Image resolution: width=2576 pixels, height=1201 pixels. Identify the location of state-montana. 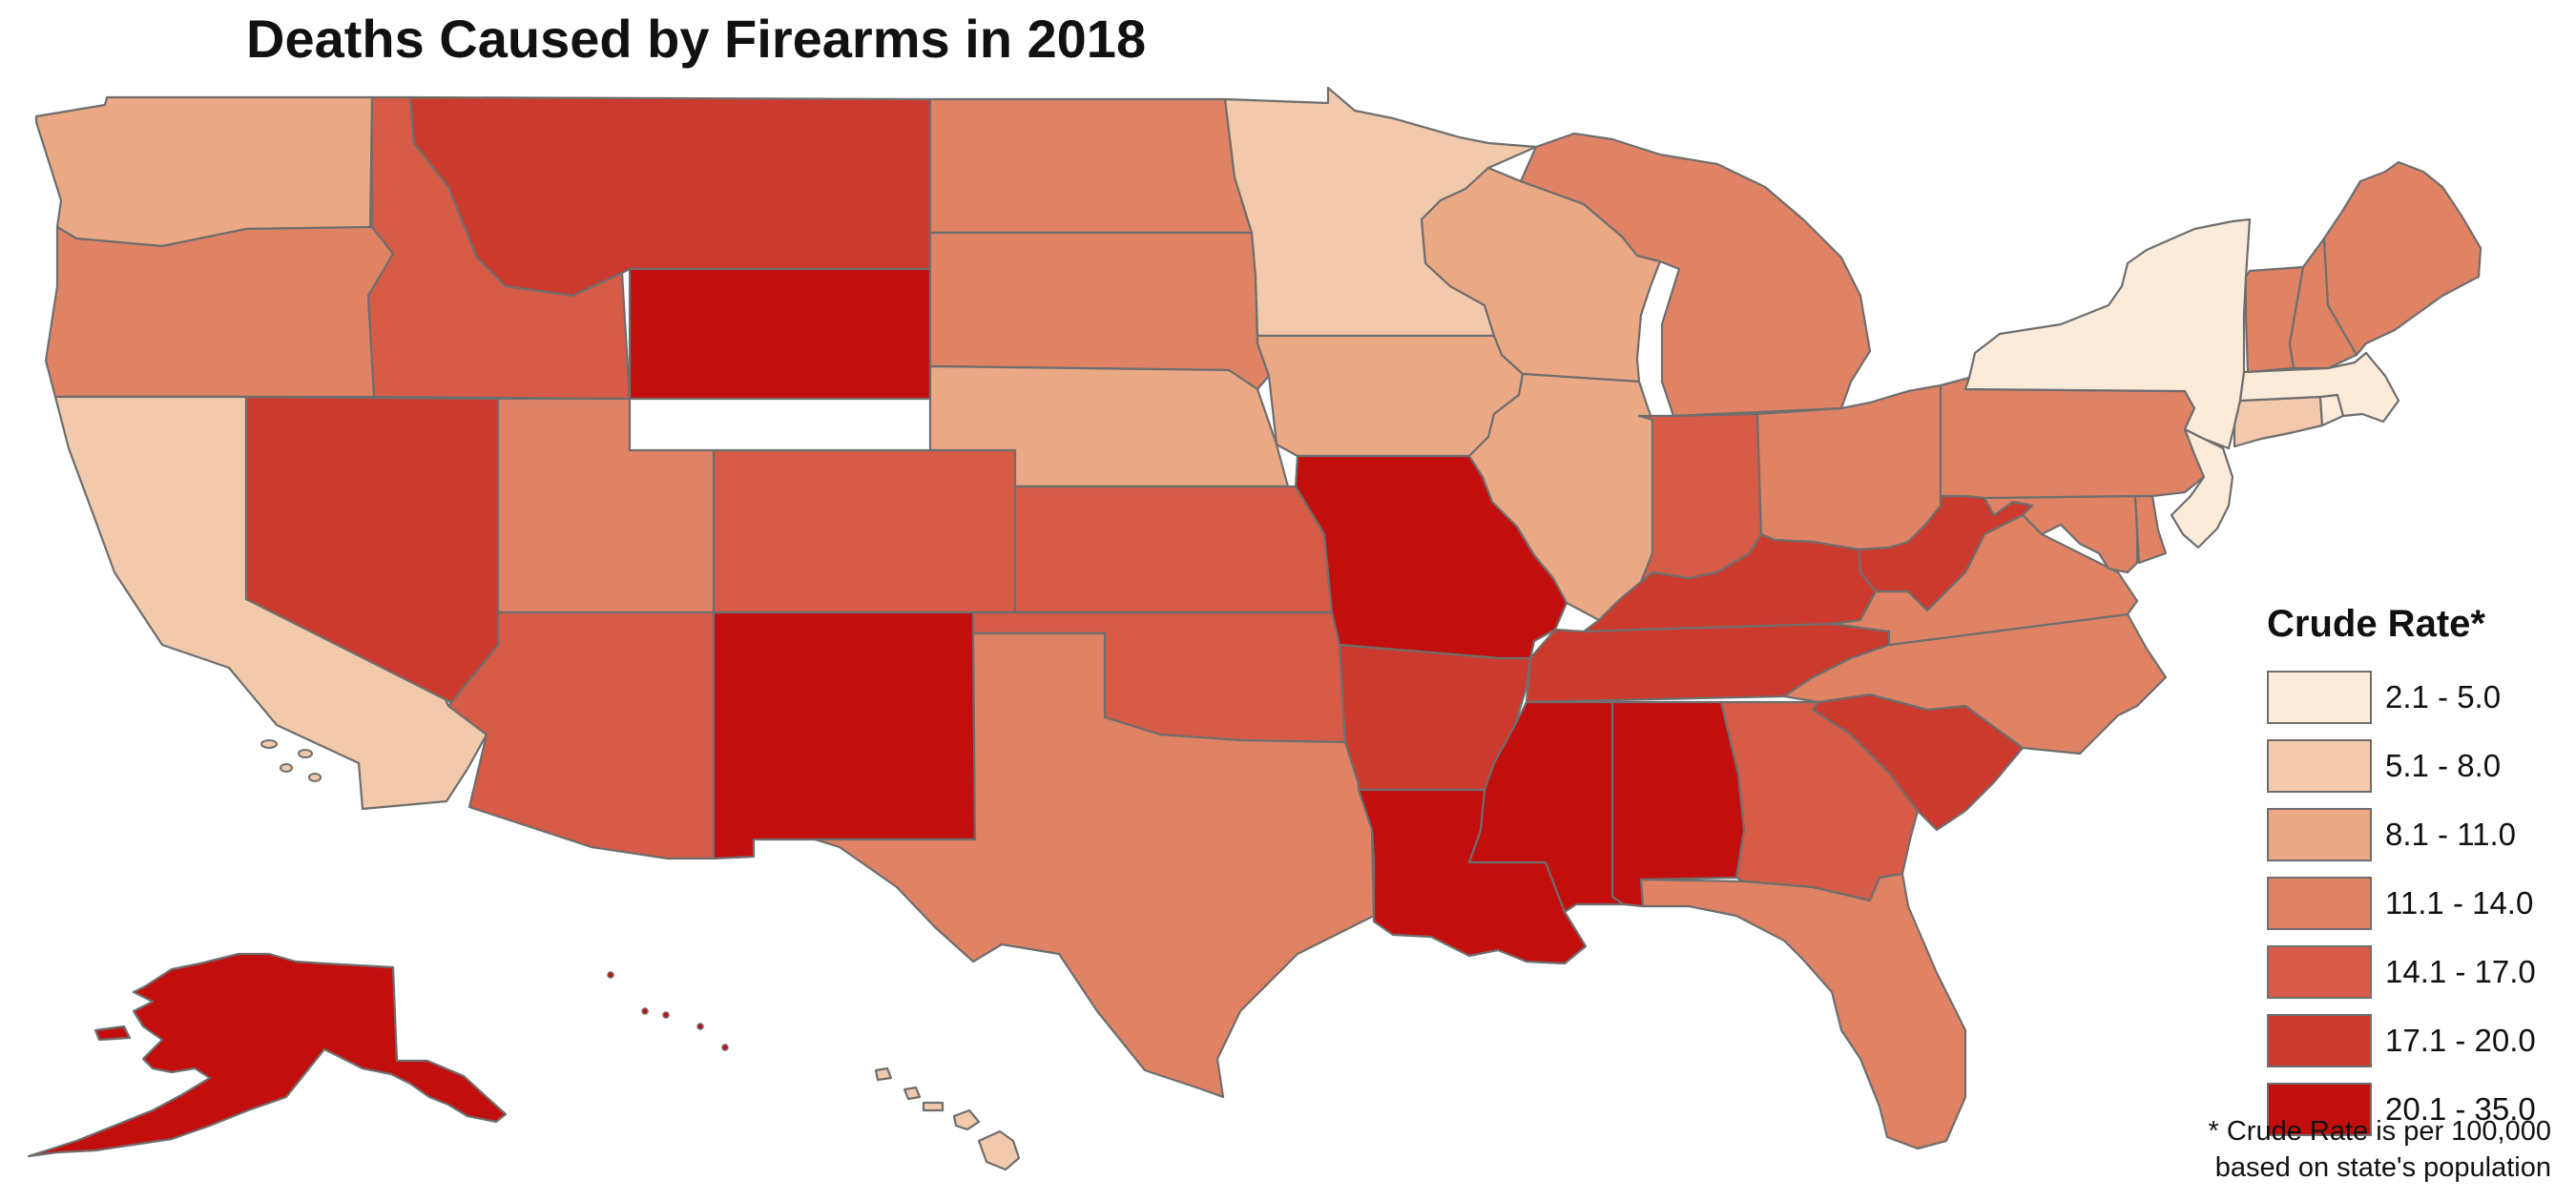
(670, 196).